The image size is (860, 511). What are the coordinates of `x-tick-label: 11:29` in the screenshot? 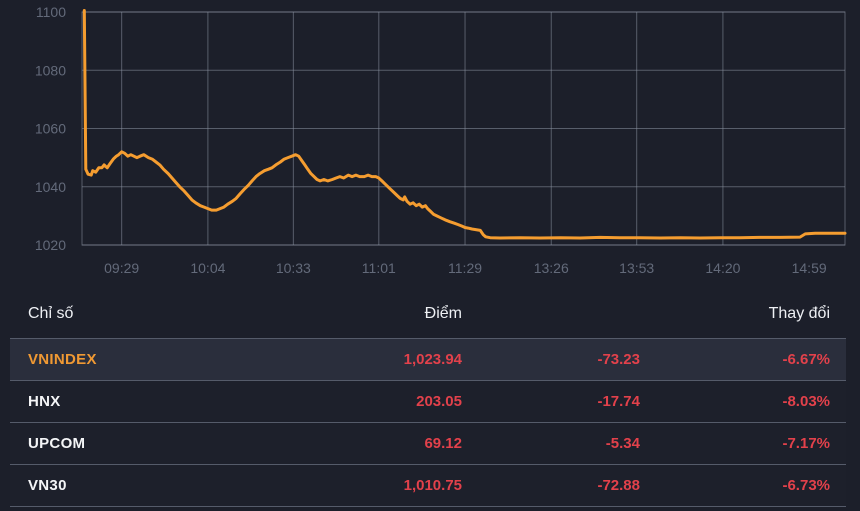 It's located at (465, 268).